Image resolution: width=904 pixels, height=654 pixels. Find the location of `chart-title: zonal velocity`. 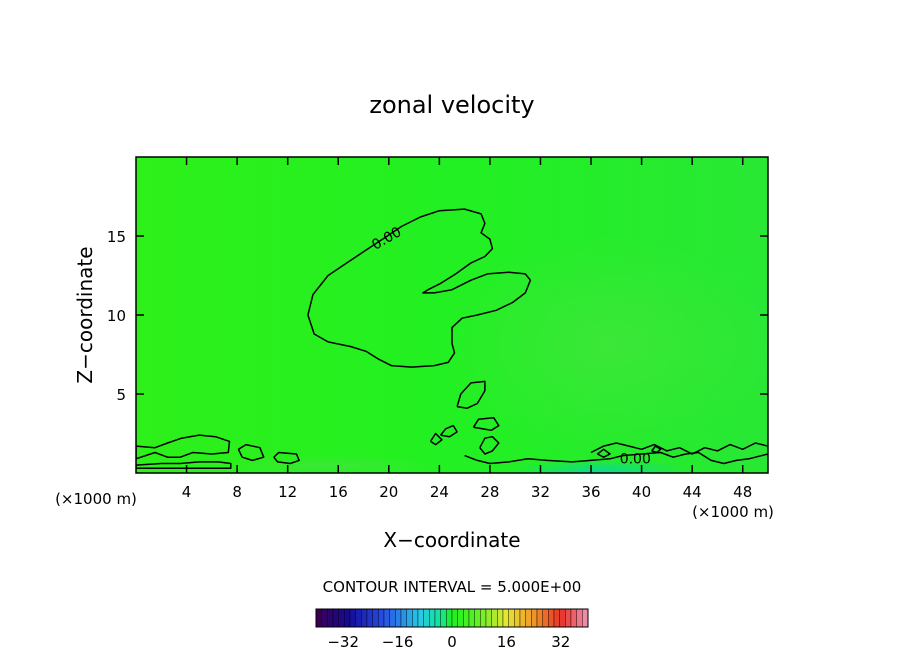

chart-title: zonal velocity is located at coordinates (451, 105).